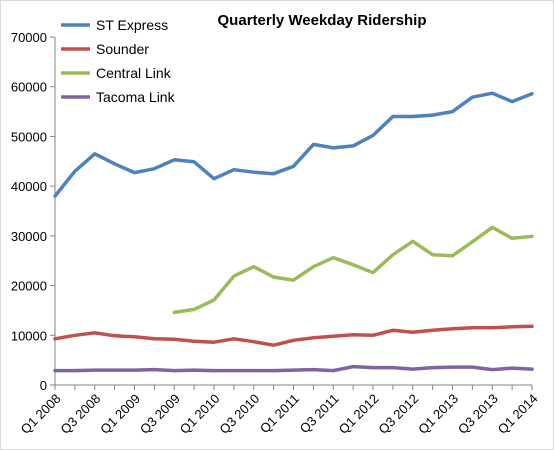  Describe the element at coordinates (29, 186) in the screenshot. I see `y-tick-label: 40000` at that location.